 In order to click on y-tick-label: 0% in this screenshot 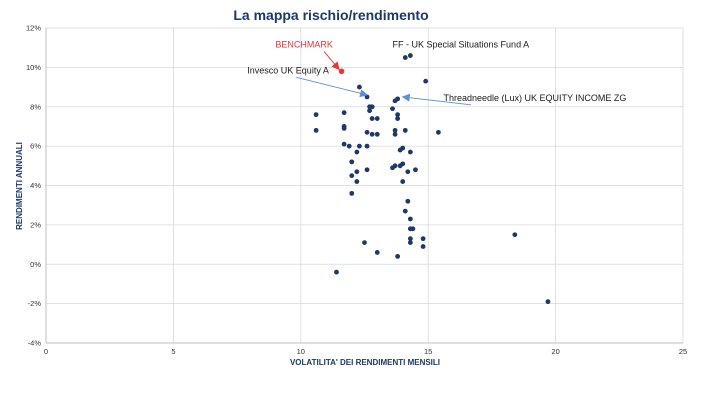, I will do `click(35, 264)`.